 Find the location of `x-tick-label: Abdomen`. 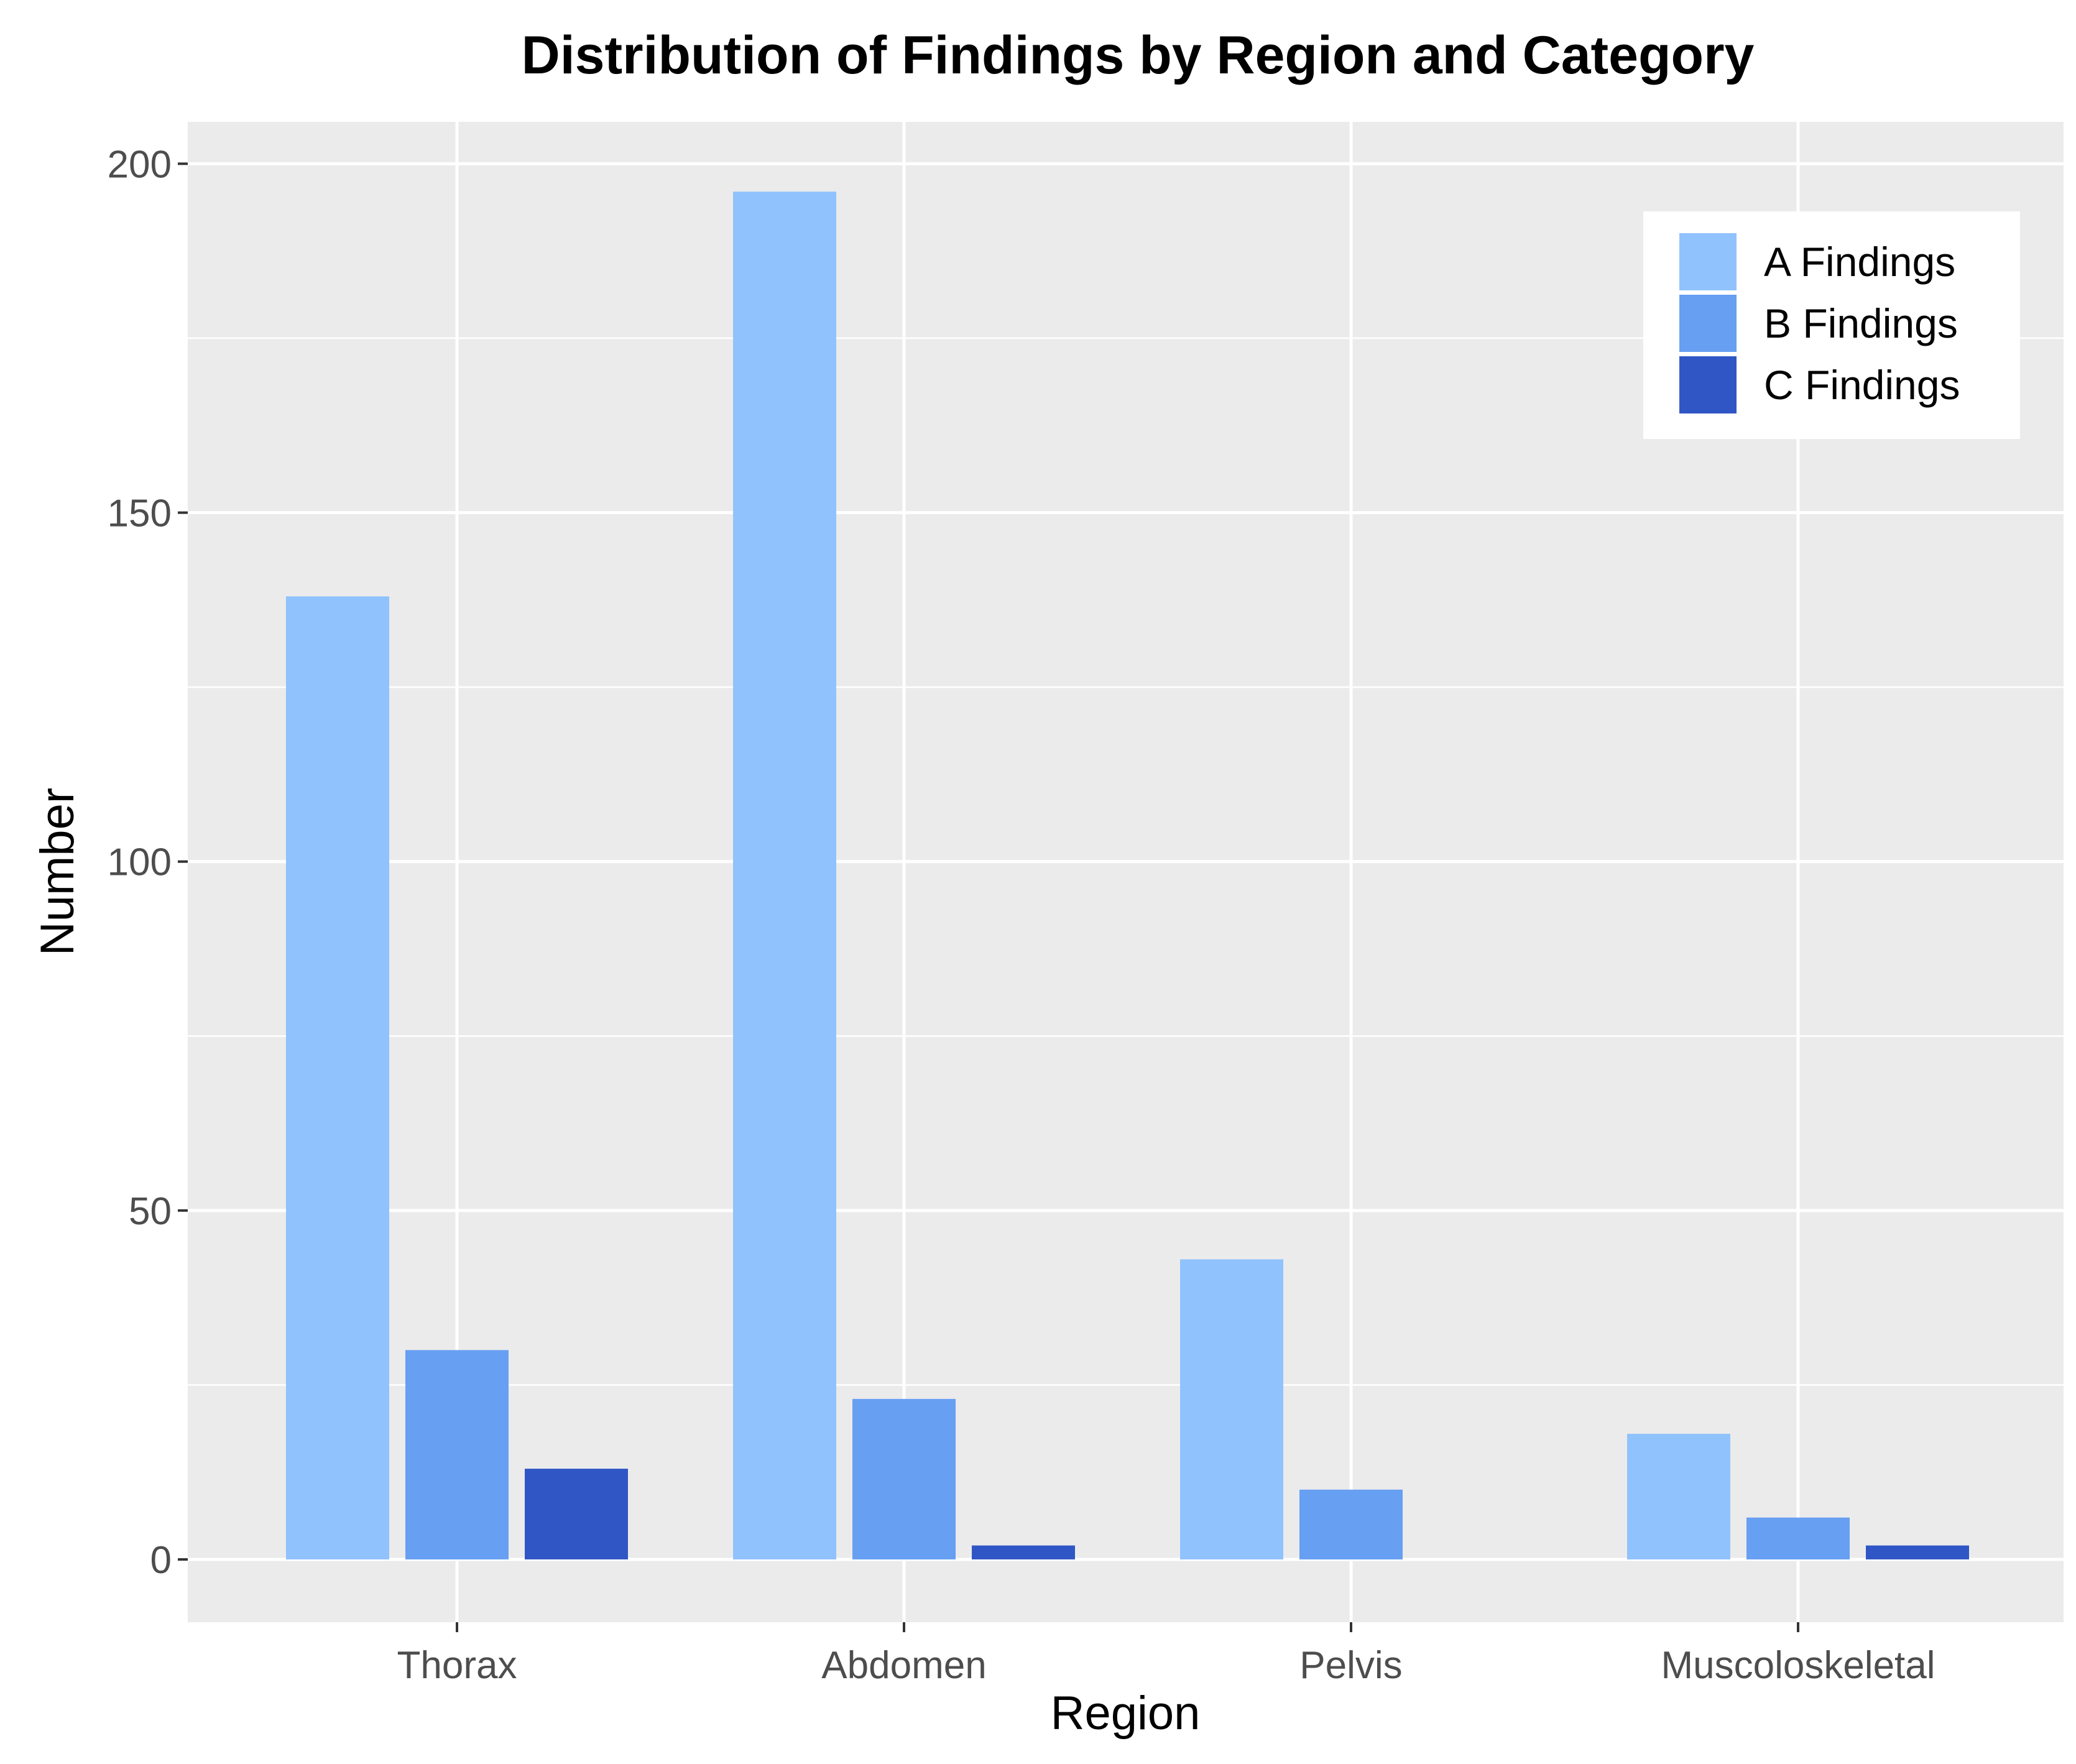

x-tick-label: Abdomen is located at coordinates (903, 1665).